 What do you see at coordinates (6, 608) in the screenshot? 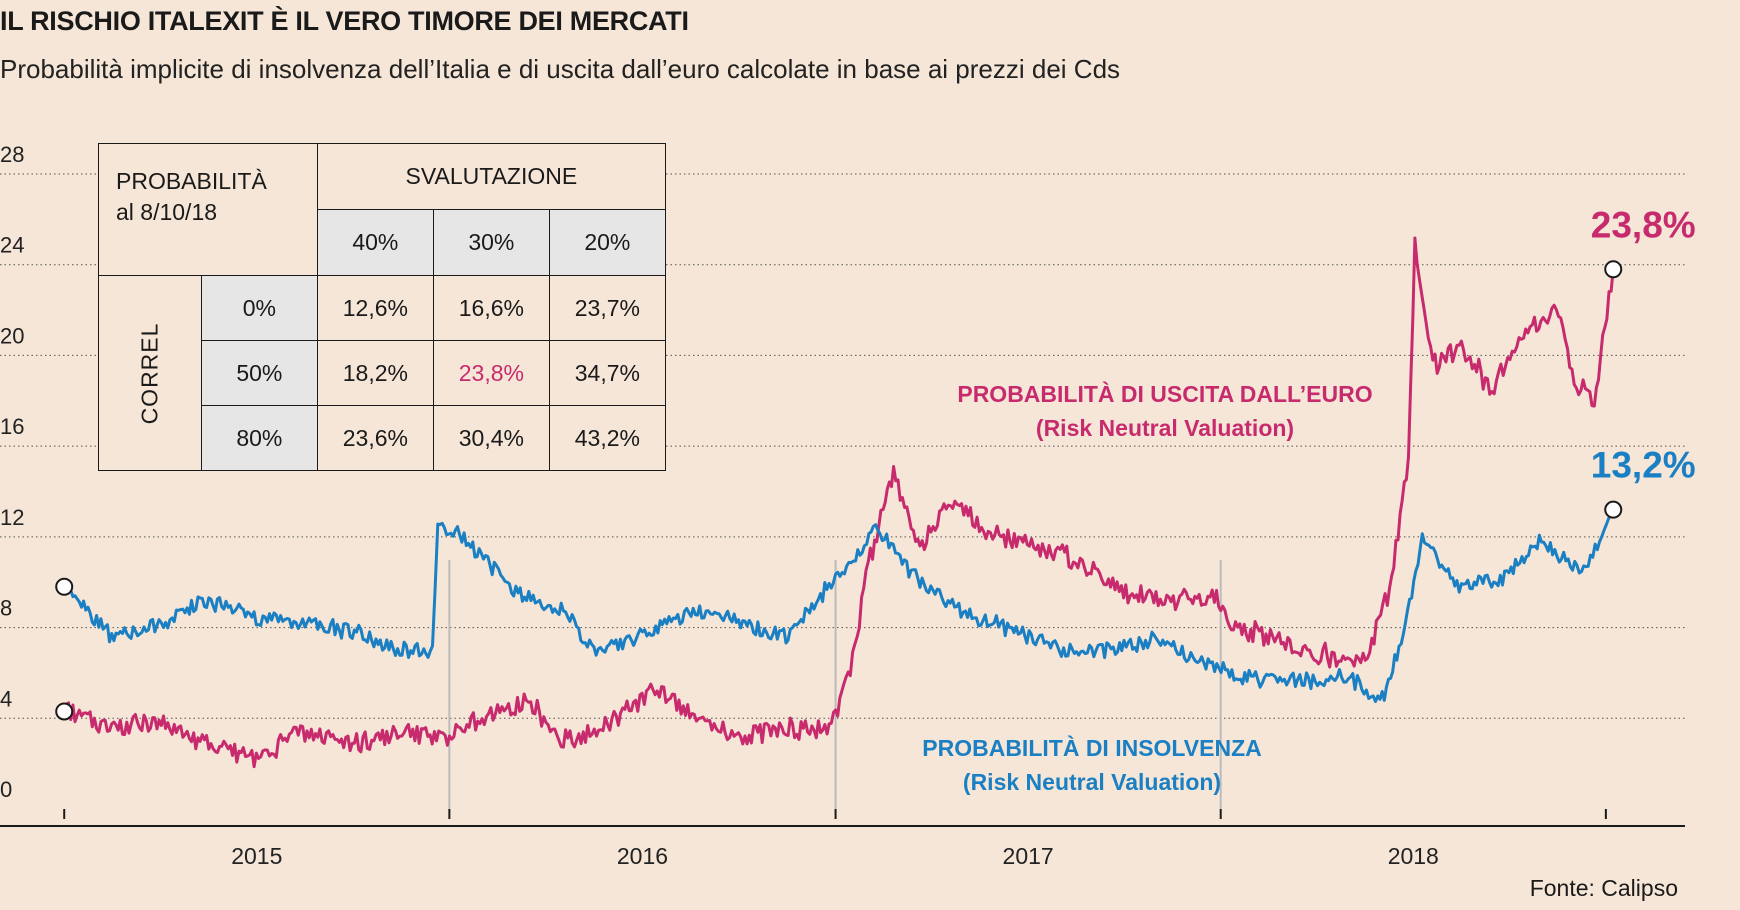
I see `y-tick-label: 8` at bounding box center [6, 608].